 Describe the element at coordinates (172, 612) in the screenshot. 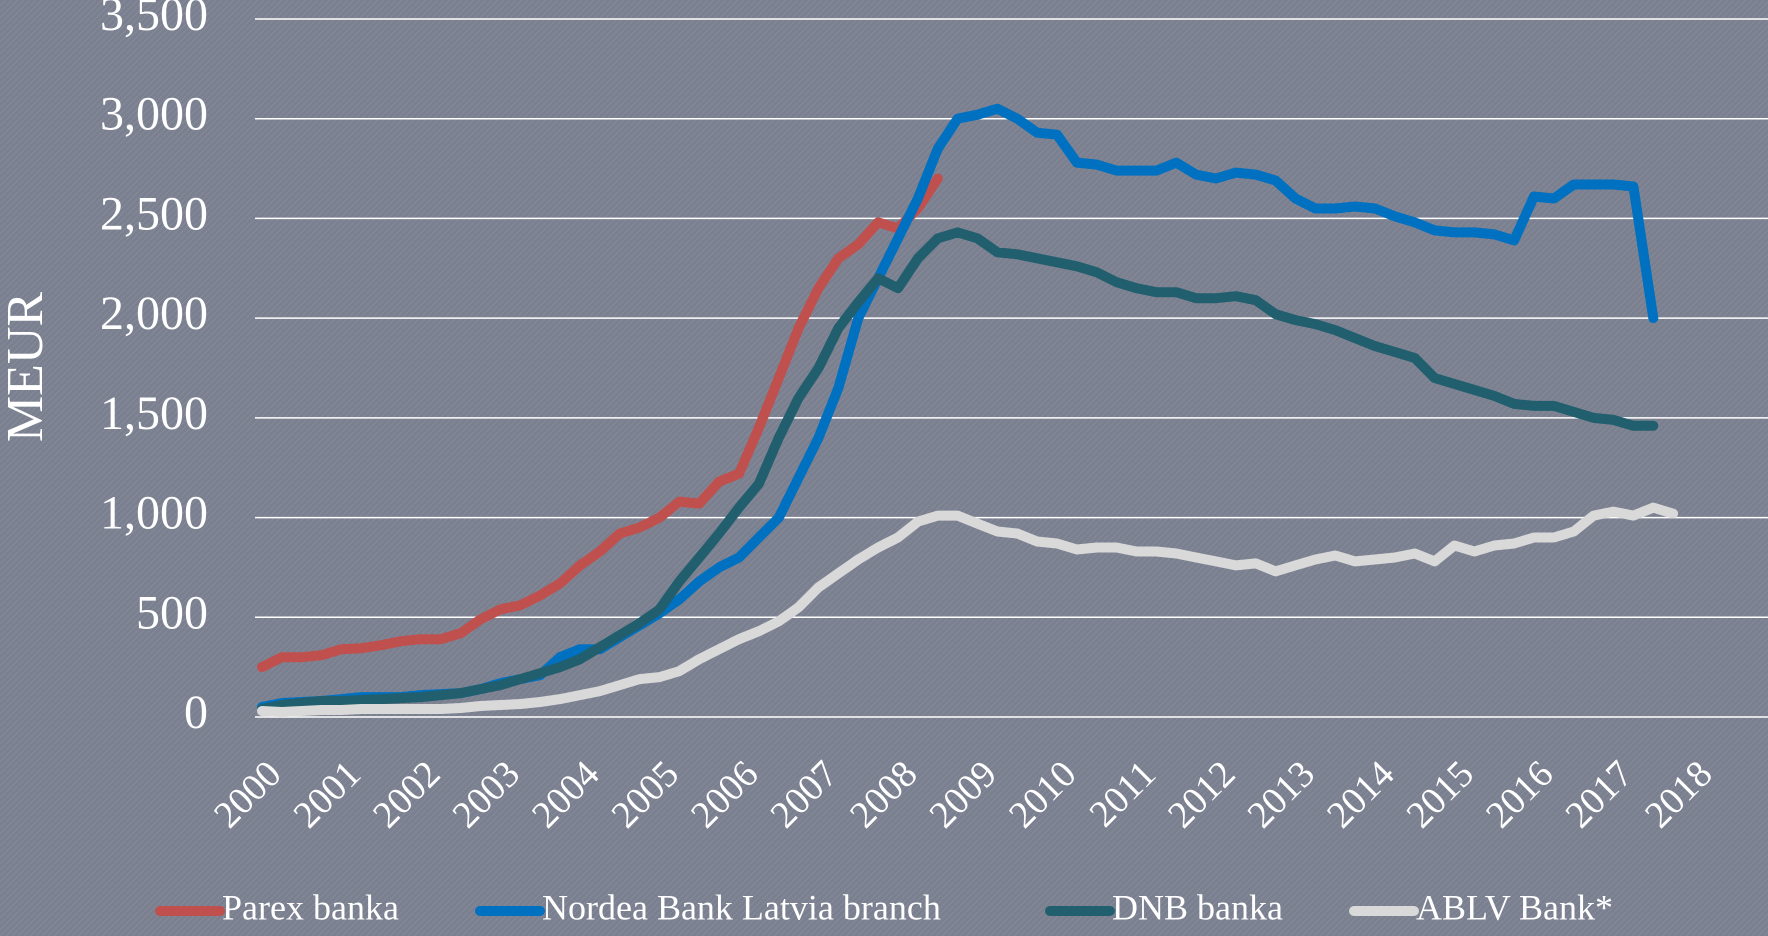

I see `y-tick-label: 500` at that location.